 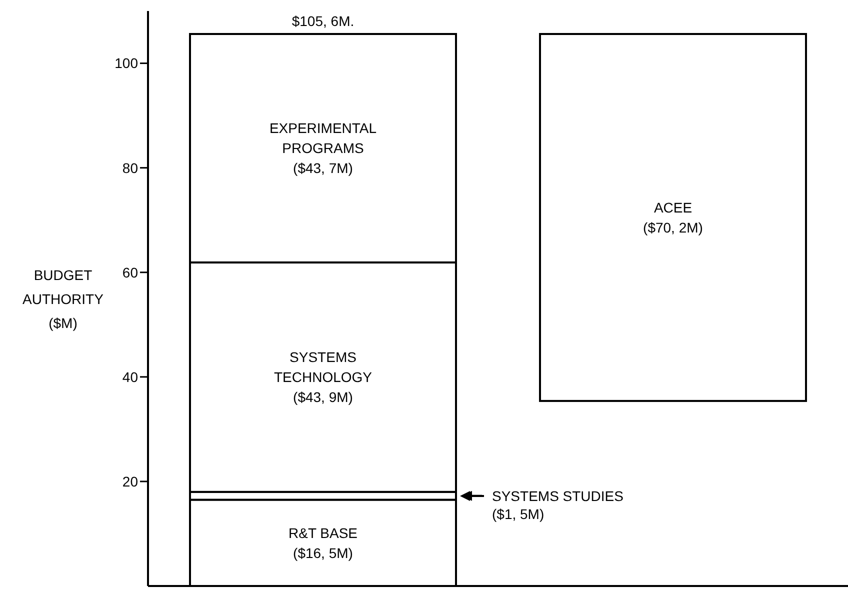 What do you see at coordinates (673, 227) in the screenshot?
I see `data-label: ($70, 2M)` at bounding box center [673, 227].